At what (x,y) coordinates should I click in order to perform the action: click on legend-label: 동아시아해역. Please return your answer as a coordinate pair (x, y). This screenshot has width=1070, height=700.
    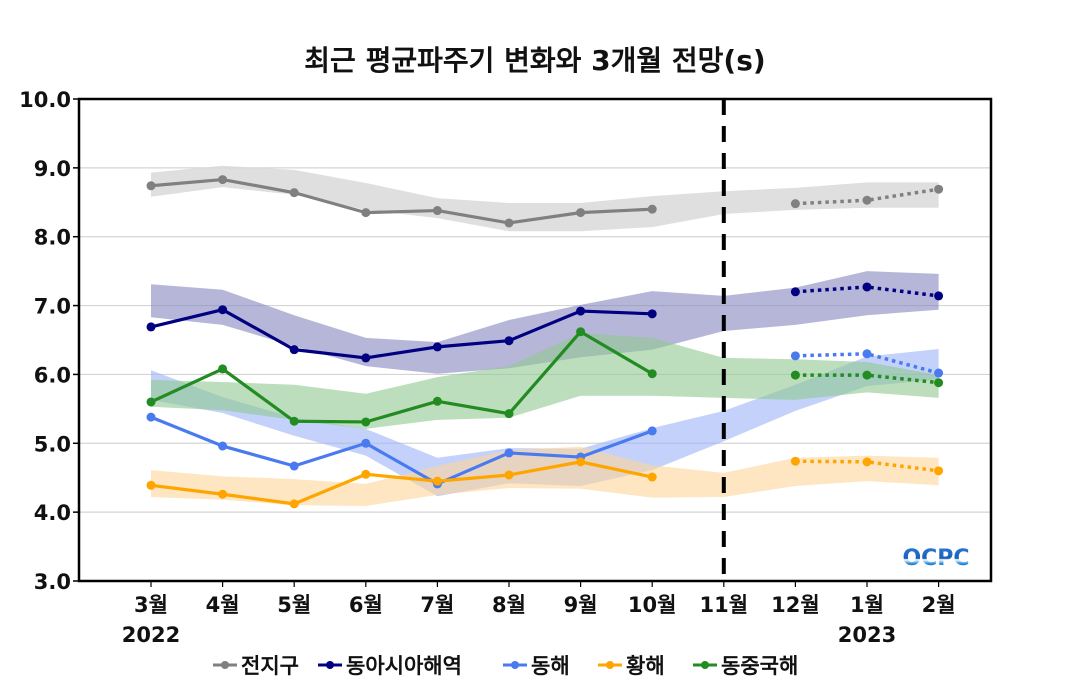
    Looking at the image, I should click on (404, 666).